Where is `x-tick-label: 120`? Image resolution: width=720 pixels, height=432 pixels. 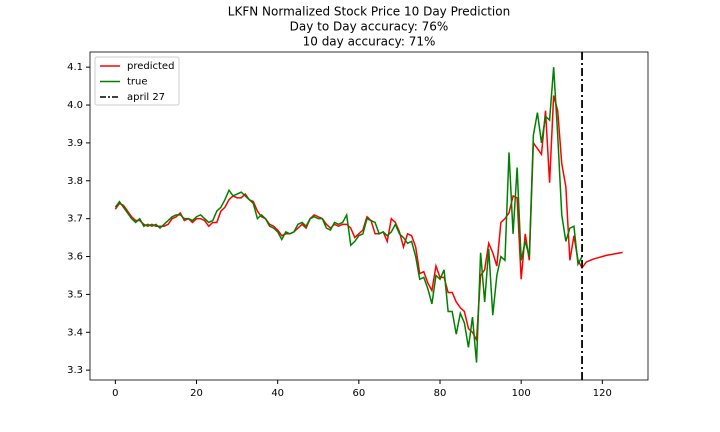 x-tick-label: 120 is located at coordinates (602, 393).